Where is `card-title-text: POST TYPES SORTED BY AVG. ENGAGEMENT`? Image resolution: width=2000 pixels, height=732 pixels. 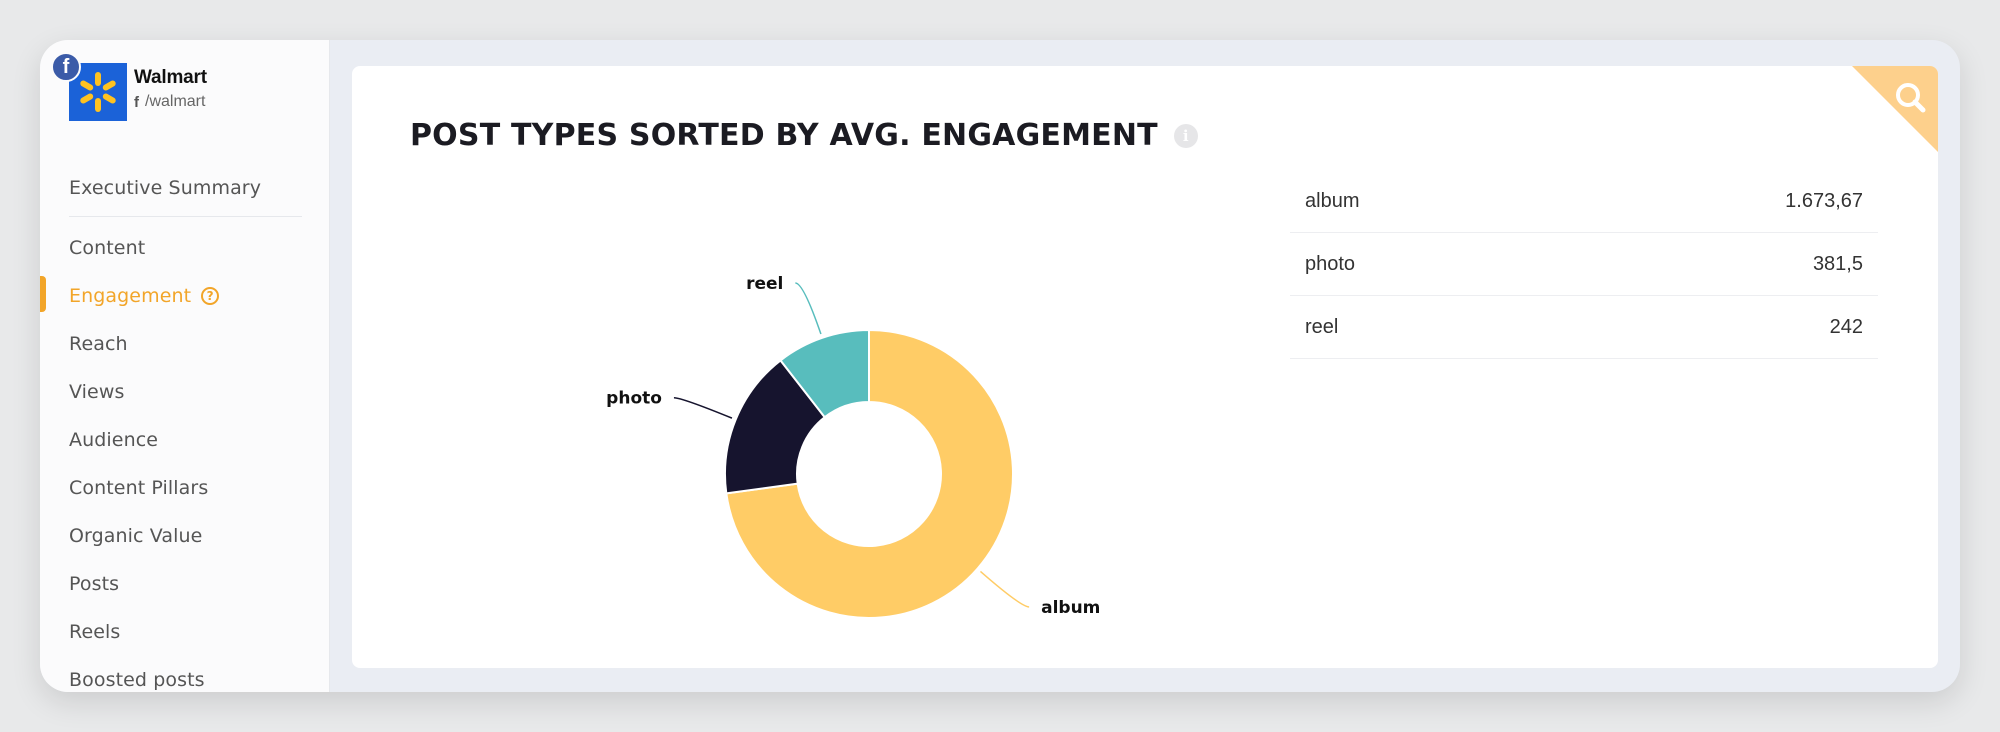
card-title-text: POST TYPES SORTED BY AVG. ENGAGEMENT is located at coordinates (784, 135).